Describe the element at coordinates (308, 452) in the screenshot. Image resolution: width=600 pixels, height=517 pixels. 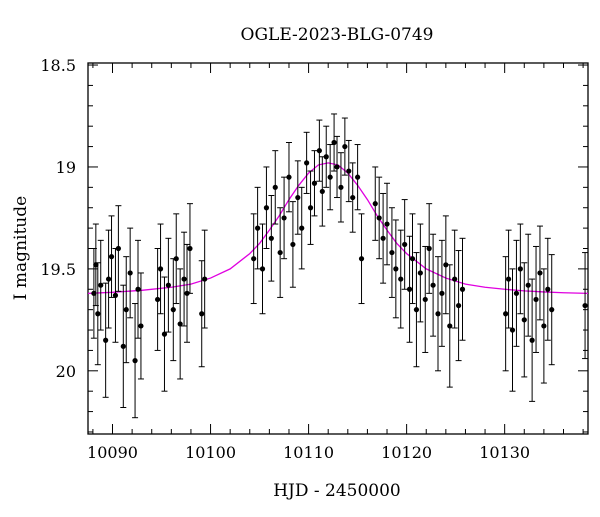
I see `x-tick-label: 10110` at that location.